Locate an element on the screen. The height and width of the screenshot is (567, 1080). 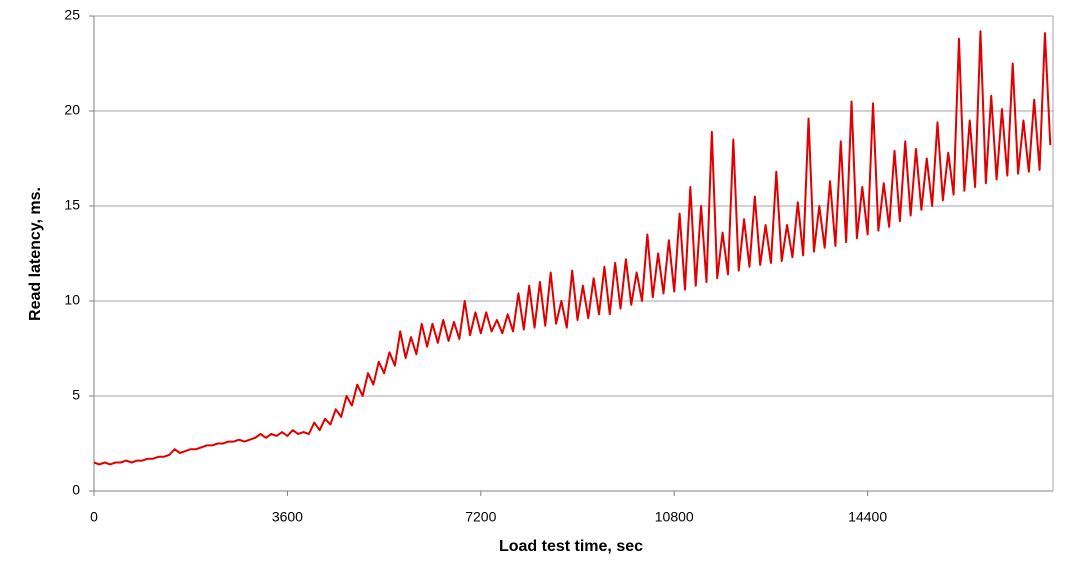
y-tick-label: 15 is located at coordinates (72, 205).